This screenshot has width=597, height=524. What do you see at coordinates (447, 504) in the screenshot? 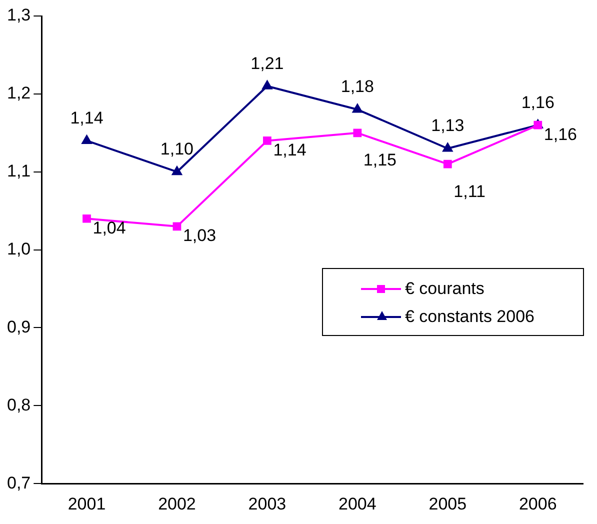
I see `x-tick-label: 2005` at bounding box center [447, 504].